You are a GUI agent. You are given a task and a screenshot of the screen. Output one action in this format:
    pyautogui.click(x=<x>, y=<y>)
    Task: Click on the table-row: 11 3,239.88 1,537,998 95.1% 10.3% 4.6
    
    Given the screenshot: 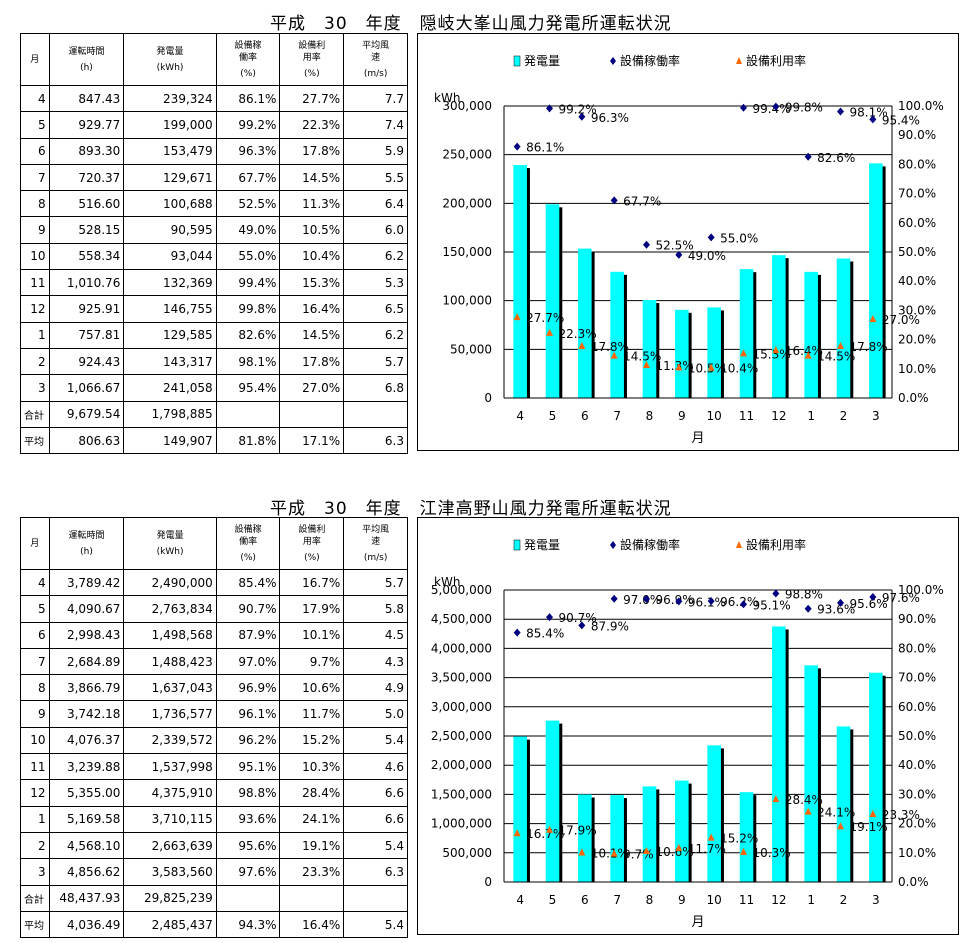 What is the action you would take?
    pyautogui.click(x=214, y=767)
    